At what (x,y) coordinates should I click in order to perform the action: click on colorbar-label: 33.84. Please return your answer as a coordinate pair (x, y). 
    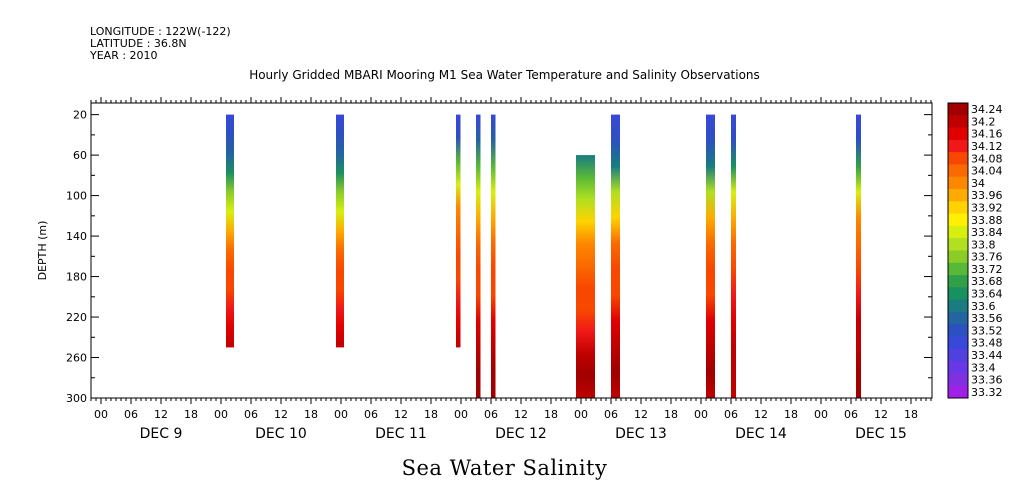
    Looking at the image, I should click on (987, 232).